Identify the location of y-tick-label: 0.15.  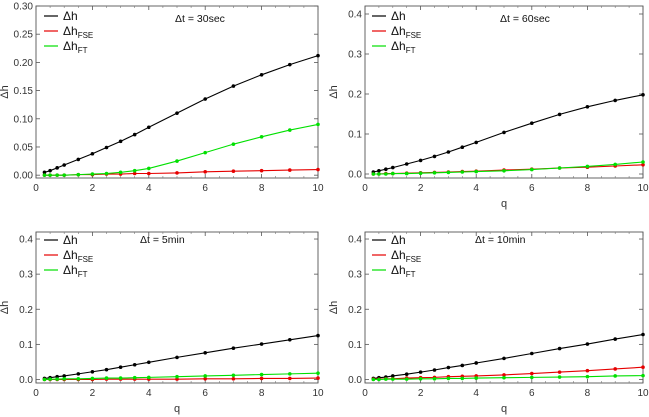
(24, 91).